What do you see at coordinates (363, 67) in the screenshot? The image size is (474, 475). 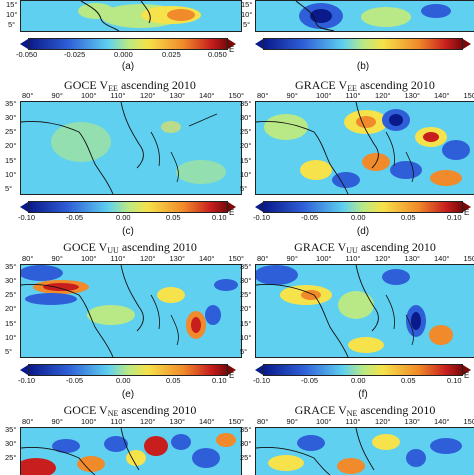 I see `panel-label: (b)` at bounding box center [363, 67].